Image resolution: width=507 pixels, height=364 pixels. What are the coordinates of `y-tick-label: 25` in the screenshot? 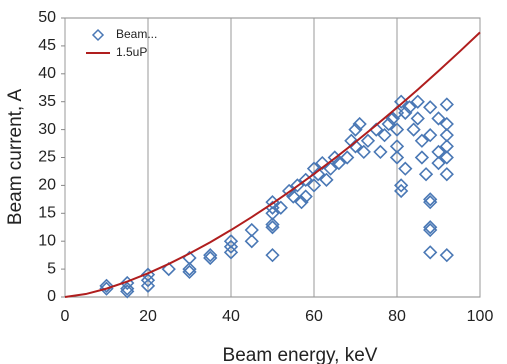 It's located at (47, 157).